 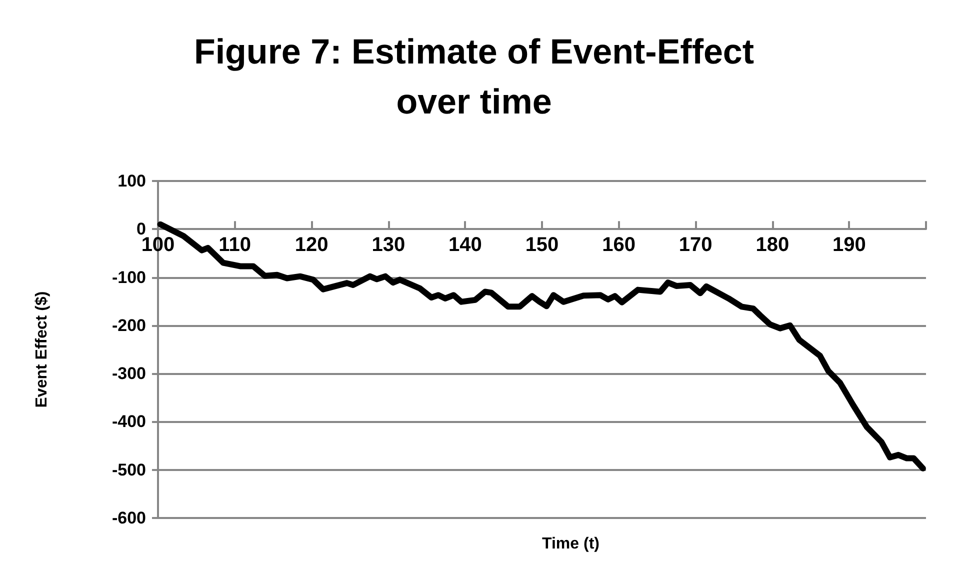 What do you see at coordinates (311, 245) in the screenshot?
I see `x-tick-label: 120` at bounding box center [311, 245].